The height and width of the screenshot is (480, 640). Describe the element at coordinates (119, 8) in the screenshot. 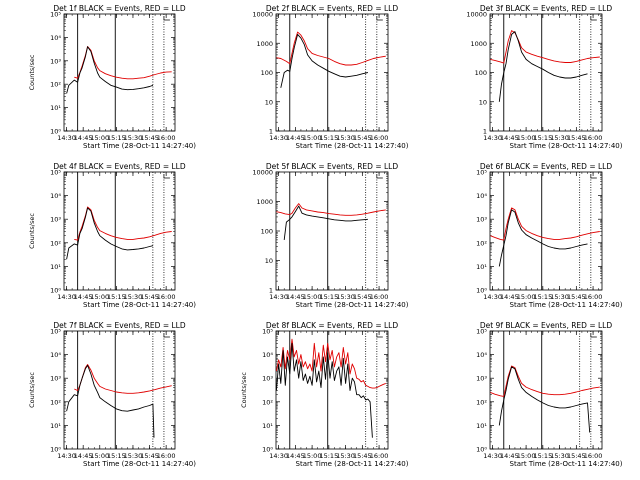

I see `chart-title: Det 1f BLACK = Events, RED = LLD` at that location.